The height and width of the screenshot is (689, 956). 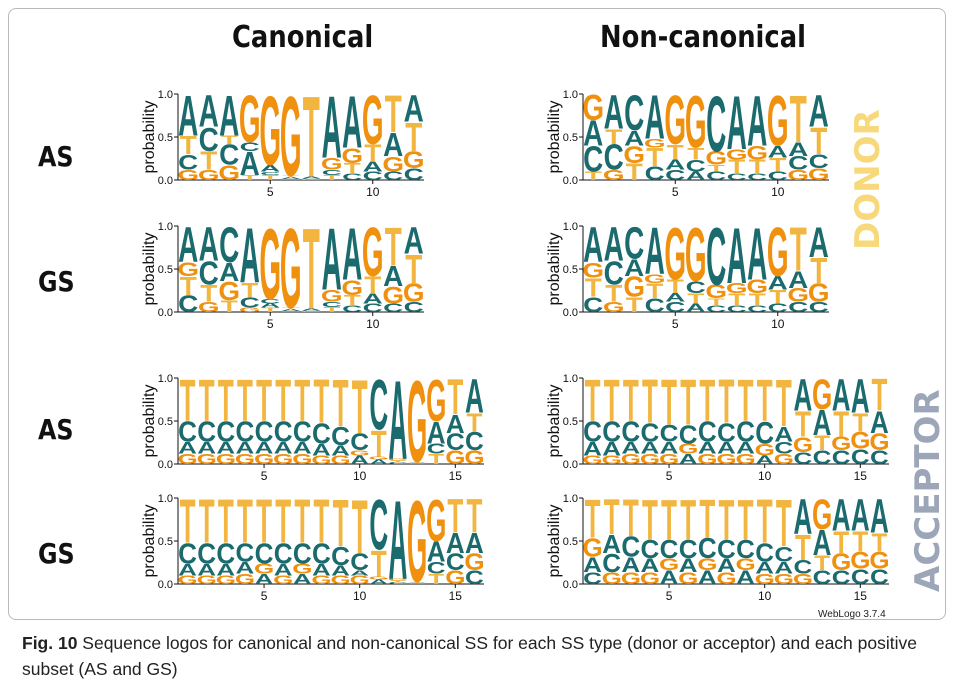 I want to click on weblogo-version: WebLogo 3.7.4, so click(x=852, y=614).